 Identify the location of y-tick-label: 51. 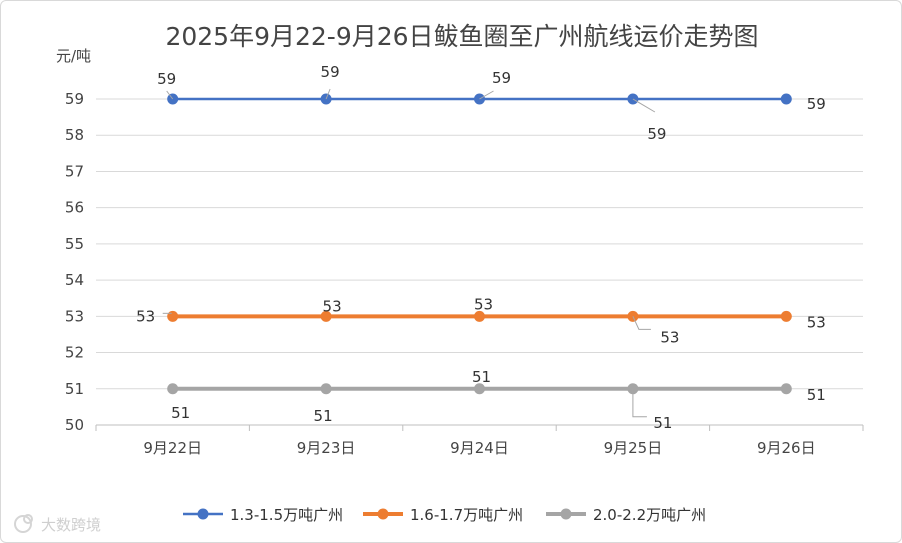
(74, 389).